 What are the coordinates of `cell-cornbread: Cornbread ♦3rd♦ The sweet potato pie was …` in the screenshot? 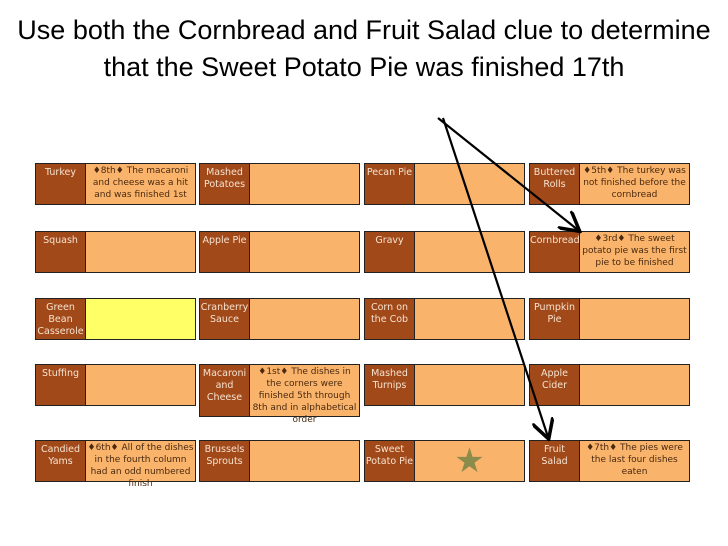 It's located at (609, 252).